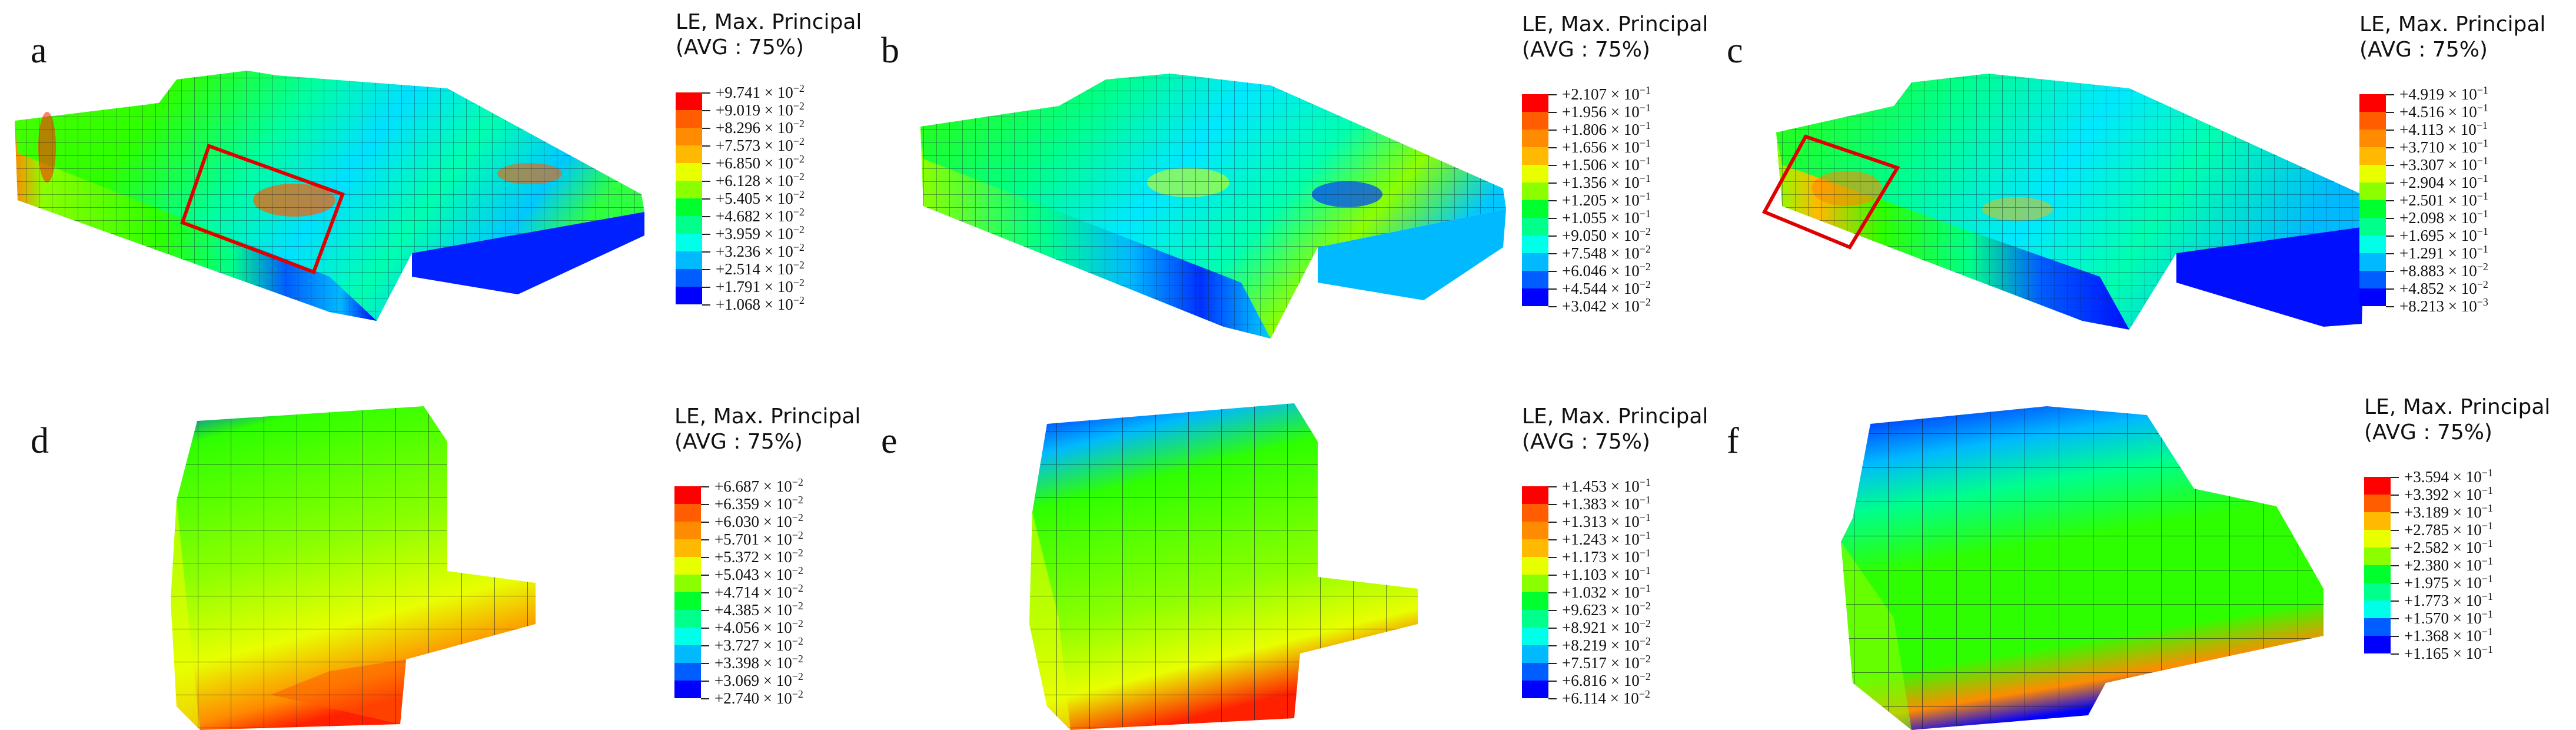  What do you see at coordinates (2443, 217) in the screenshot?
I see `legend-value: +2.098 × 10−1` at bounding box center [2443, 217].